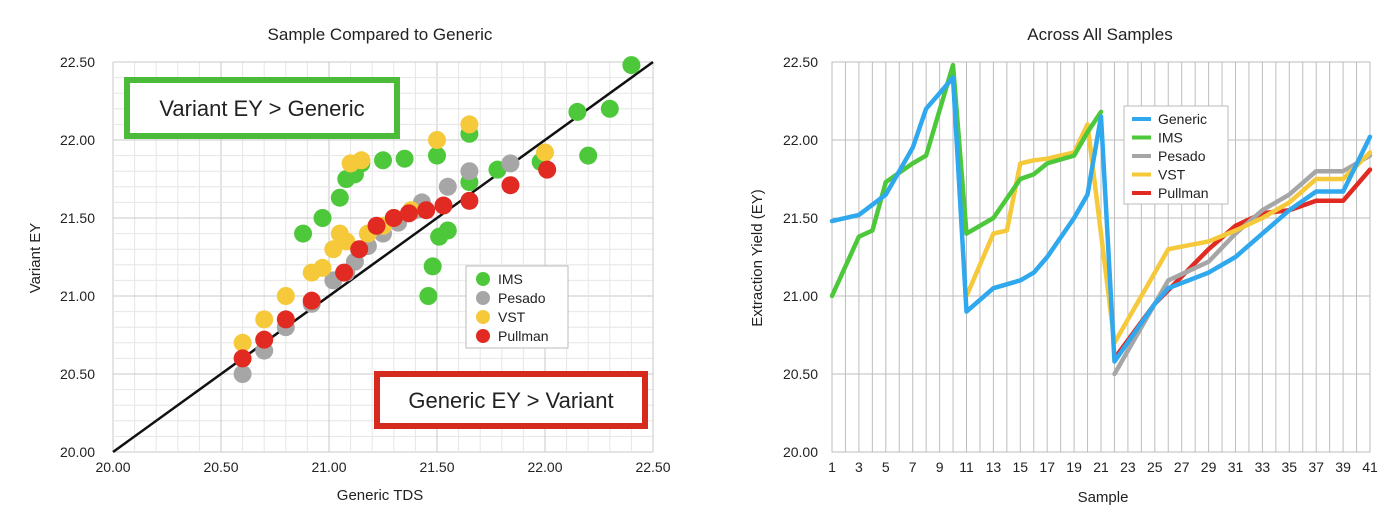 This screenshot has width=1400, height=530. I want to click on x-tick-label: 37, so click(1316, 467).